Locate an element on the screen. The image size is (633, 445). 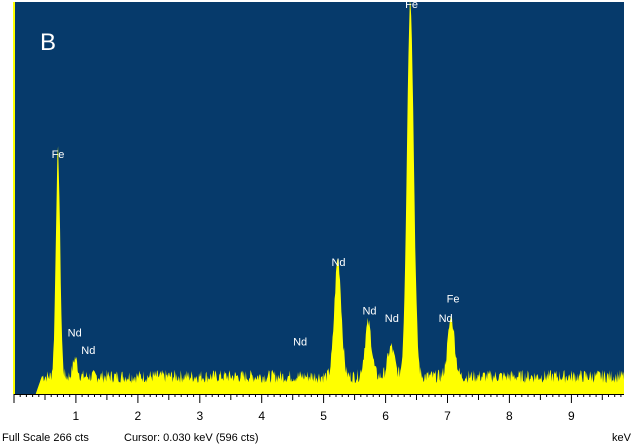
peak-label-nd-2: Nd is located at coordinates (88, 351).